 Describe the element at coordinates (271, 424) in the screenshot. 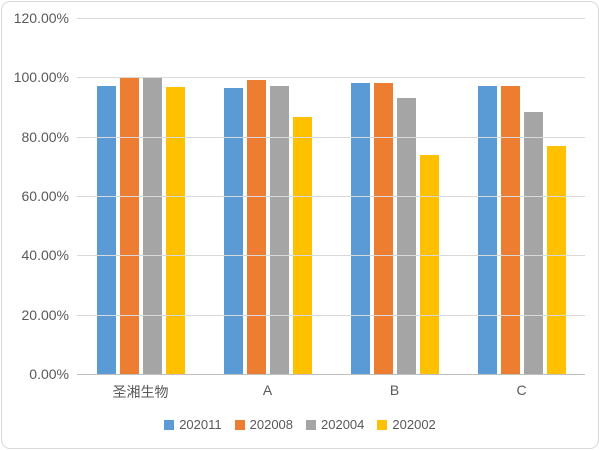

I see `legend-label: 202008` at that location.